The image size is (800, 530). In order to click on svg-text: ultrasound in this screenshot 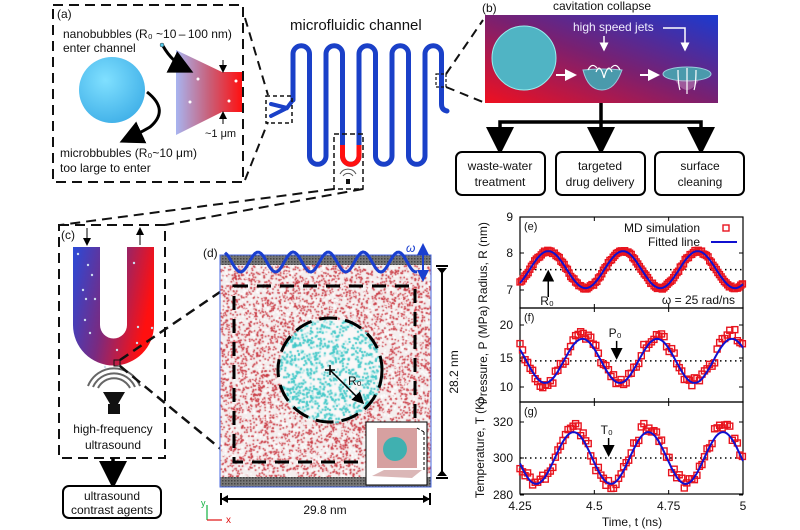, I will do `click(112, 496)`.